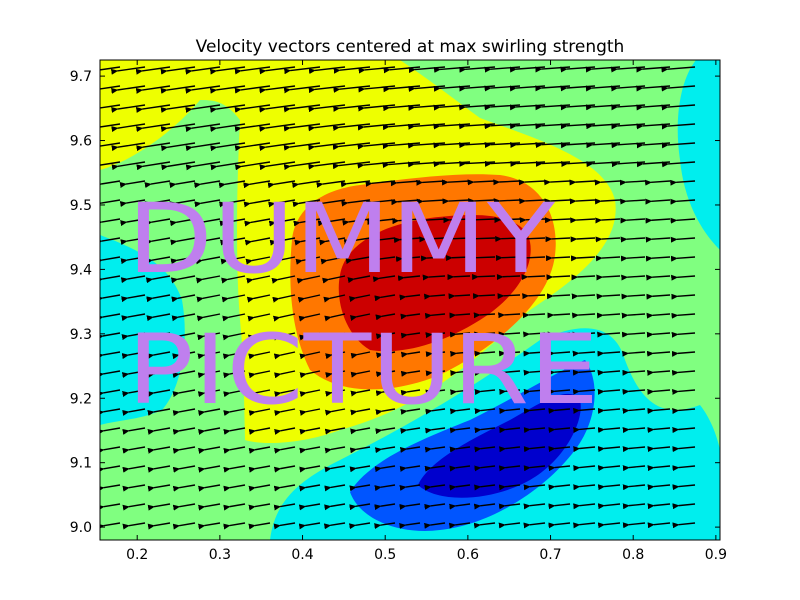  What do you see at coordinates (220, 555) in the screenshot?
I see `x-tick-label: 0.3` at bounding box center [220, 555].